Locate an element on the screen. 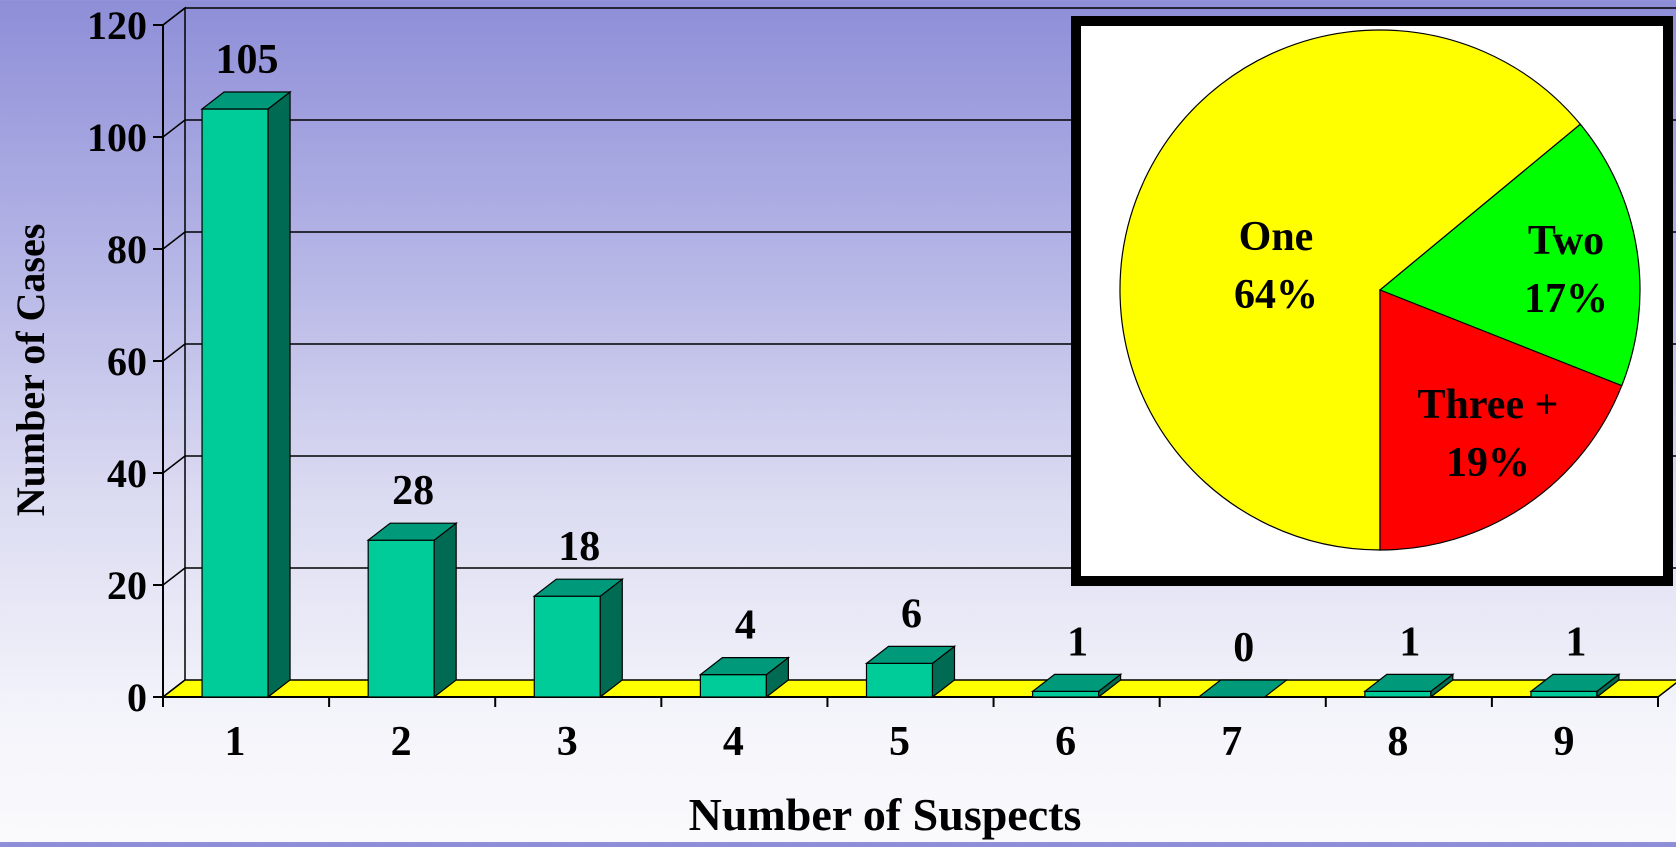 Image resolution: width=1676 pixels, height=847 pixels. y-tick-label: 0 is located at coordinates (137, 697).